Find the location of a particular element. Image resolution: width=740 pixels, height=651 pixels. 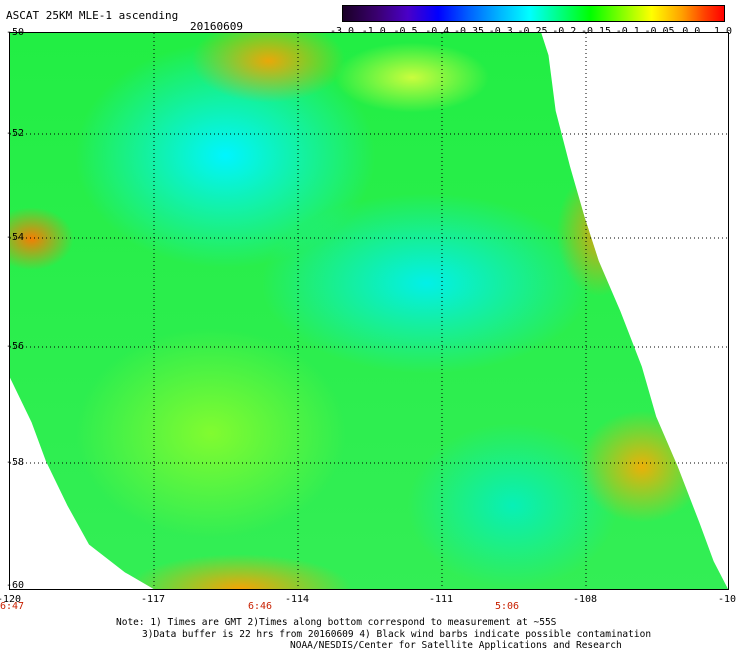

color-scale-label: -0.5 is located at coordinates (405, 31).